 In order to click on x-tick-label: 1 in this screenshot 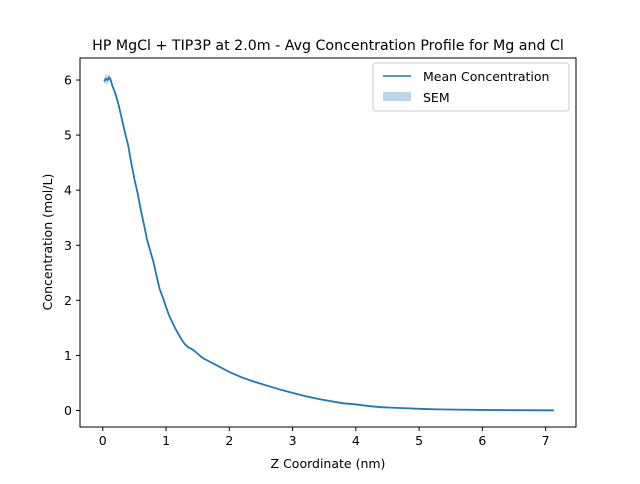, I will do `click(166, 440)`.